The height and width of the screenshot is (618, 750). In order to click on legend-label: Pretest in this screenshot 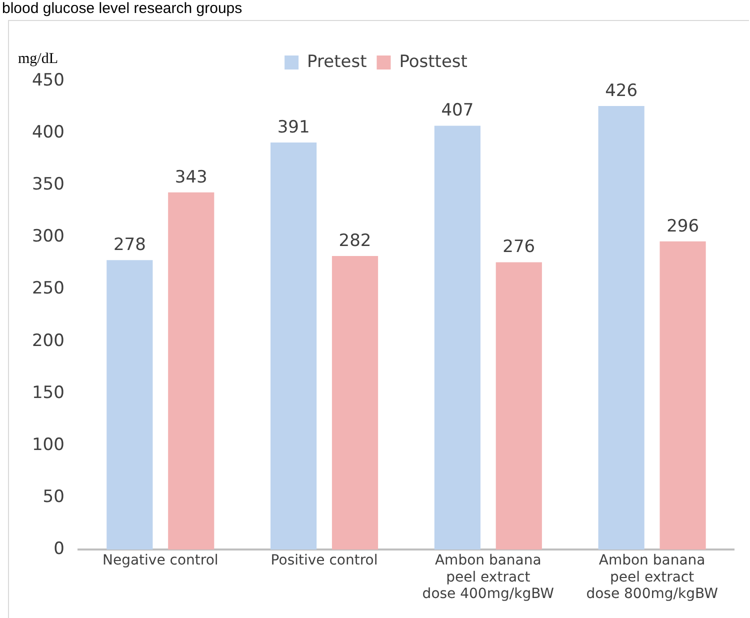, I will do `click(337, 62)`.